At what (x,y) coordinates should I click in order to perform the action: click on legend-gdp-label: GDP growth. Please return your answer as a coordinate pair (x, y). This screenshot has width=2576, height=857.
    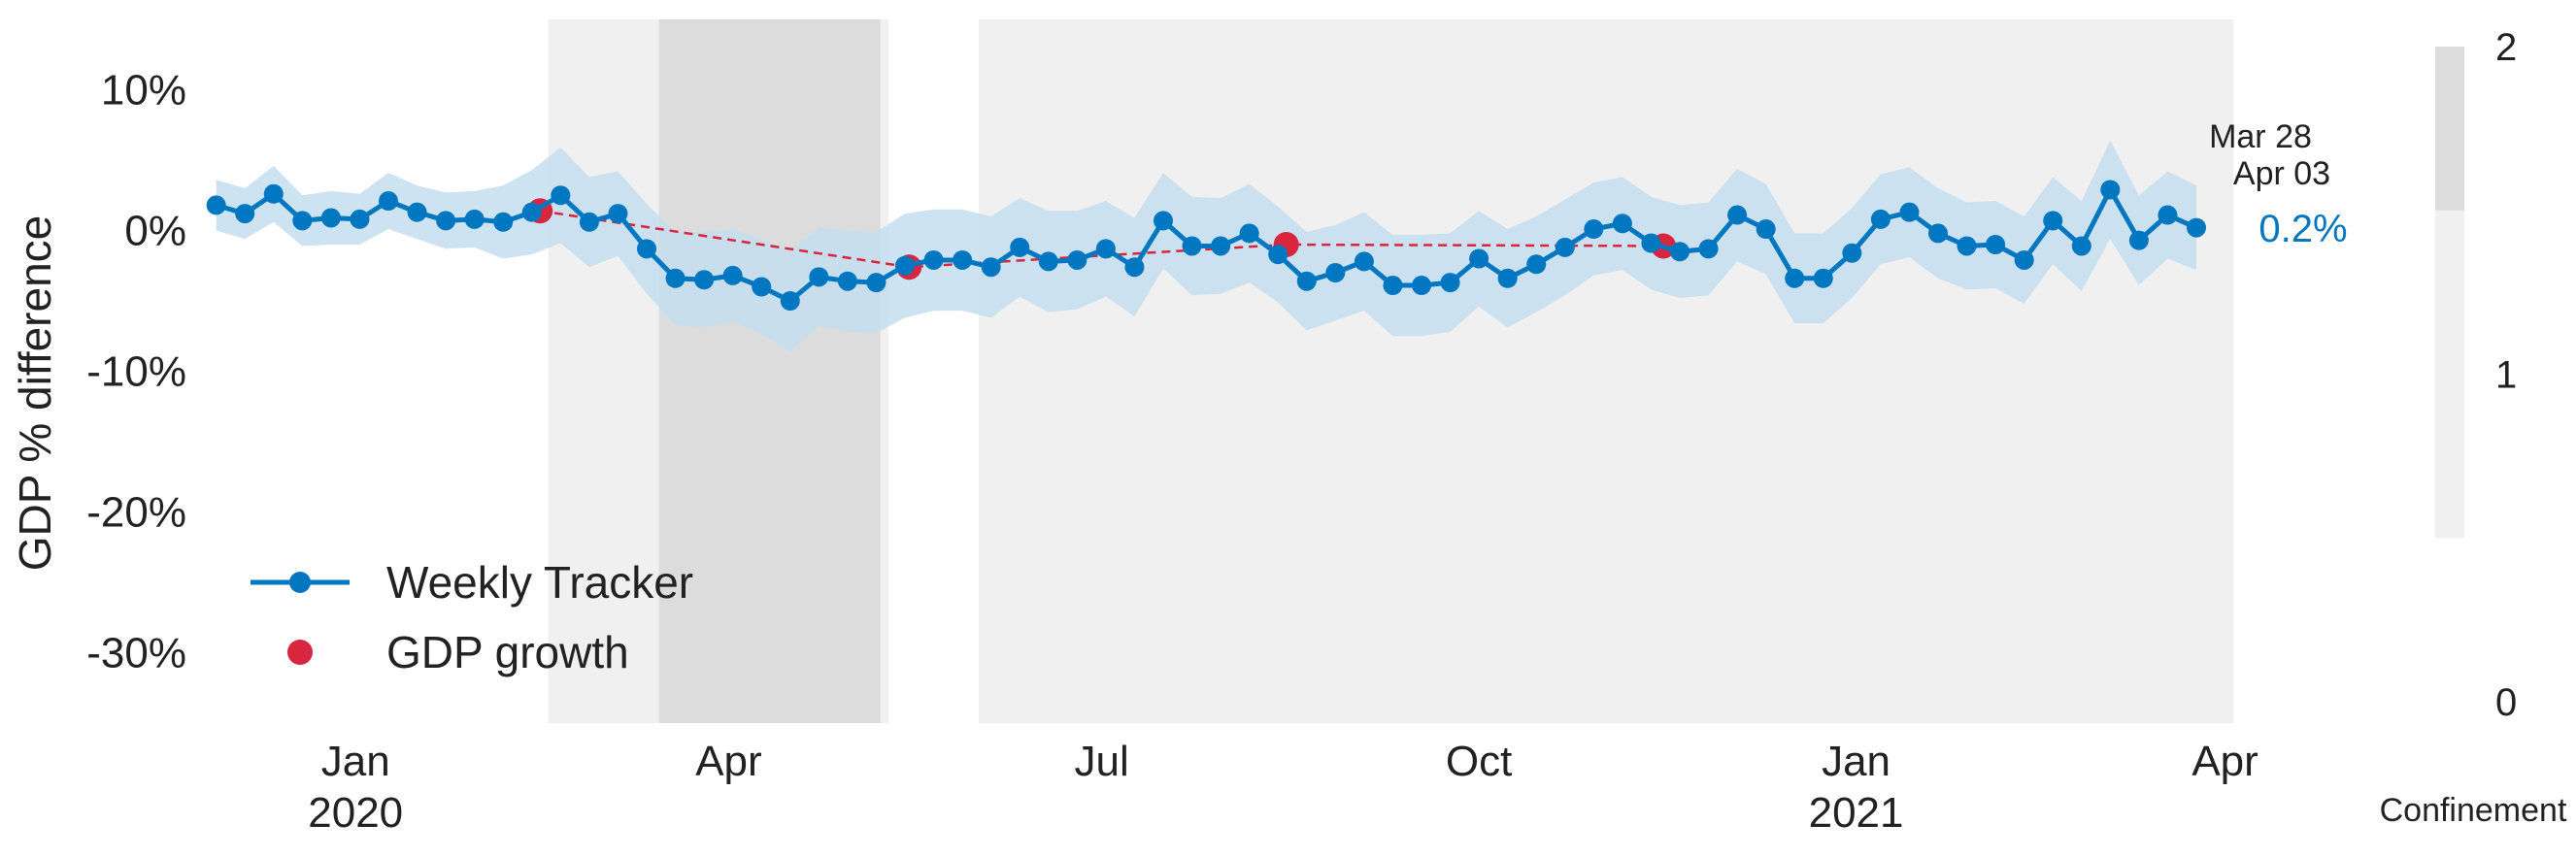
    Looking at the image, I should click on (507, 652).